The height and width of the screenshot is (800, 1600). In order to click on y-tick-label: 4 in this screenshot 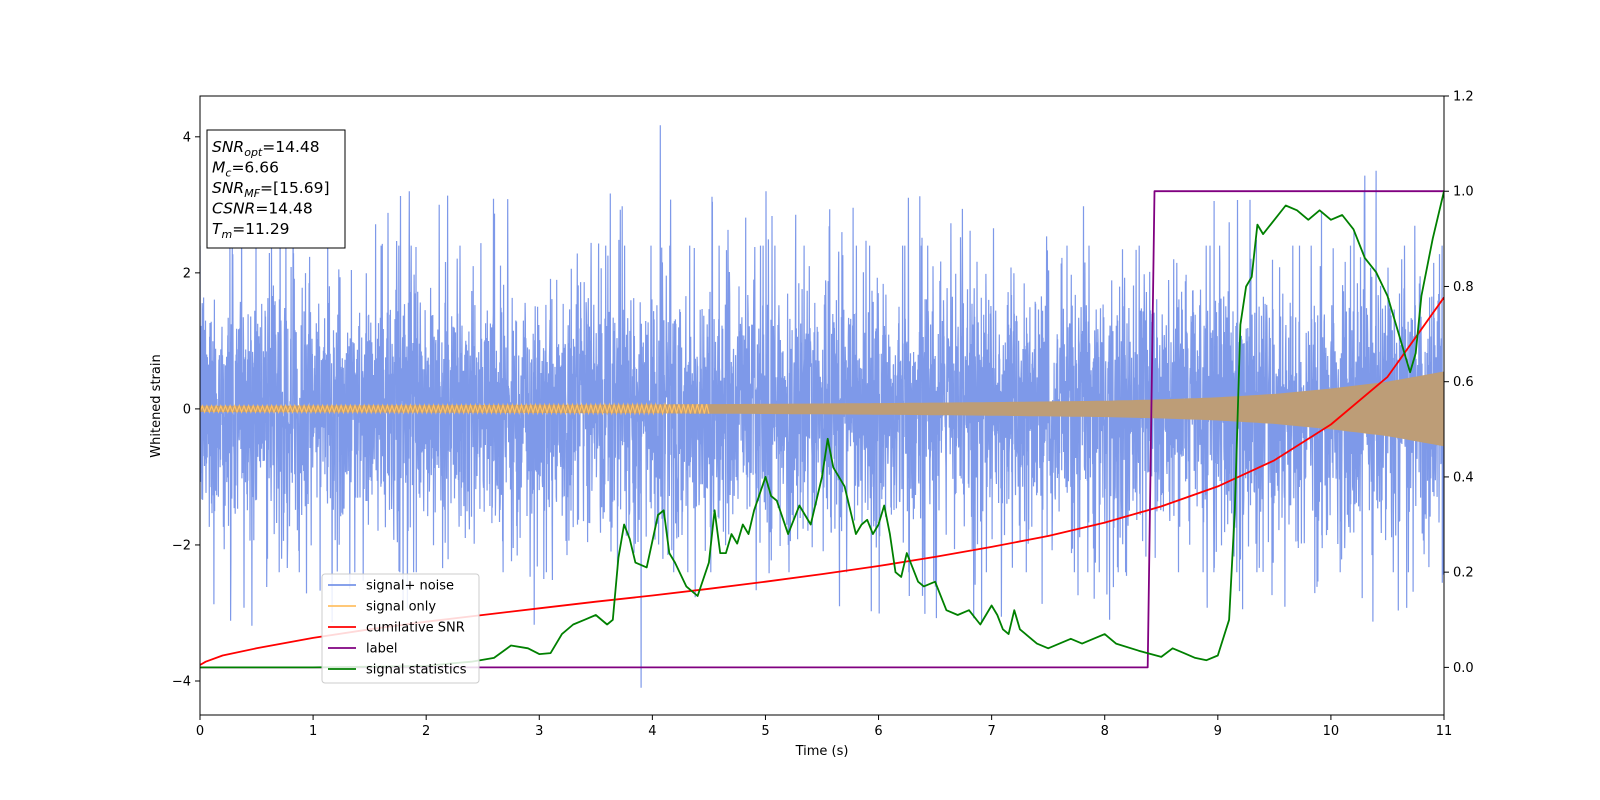, I will do `click(187, 137)`.